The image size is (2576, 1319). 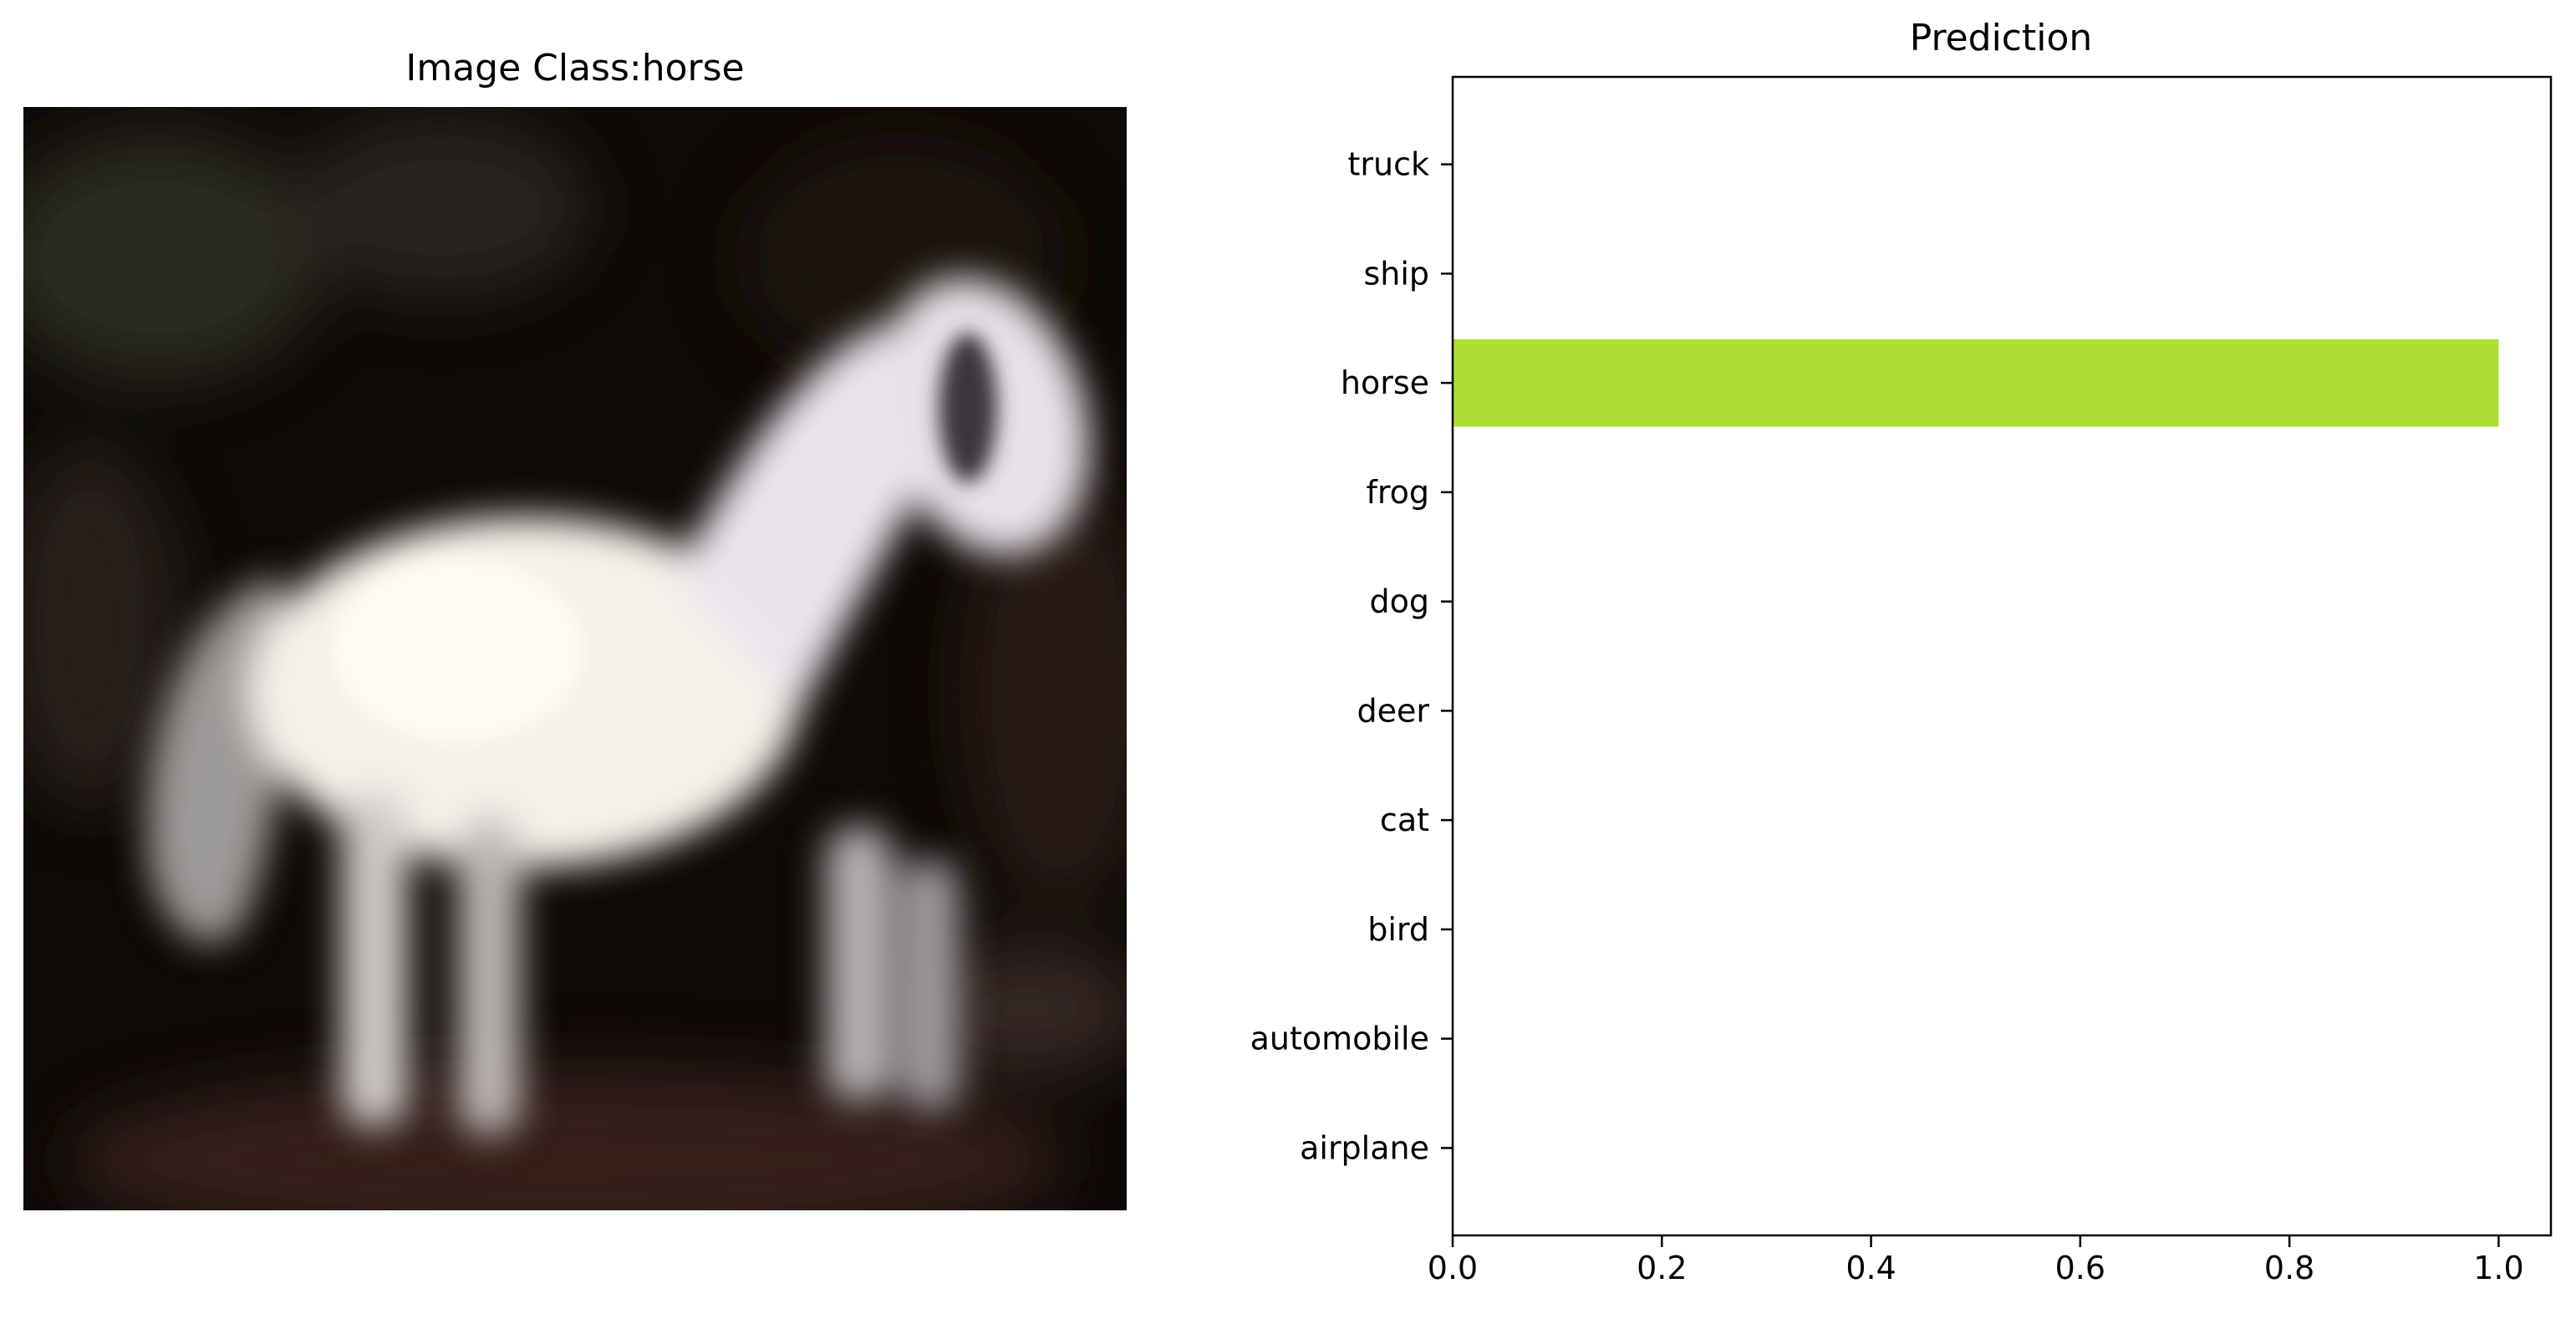 I want to click on y-tick-label: ship, so click(x=1396, y=273).